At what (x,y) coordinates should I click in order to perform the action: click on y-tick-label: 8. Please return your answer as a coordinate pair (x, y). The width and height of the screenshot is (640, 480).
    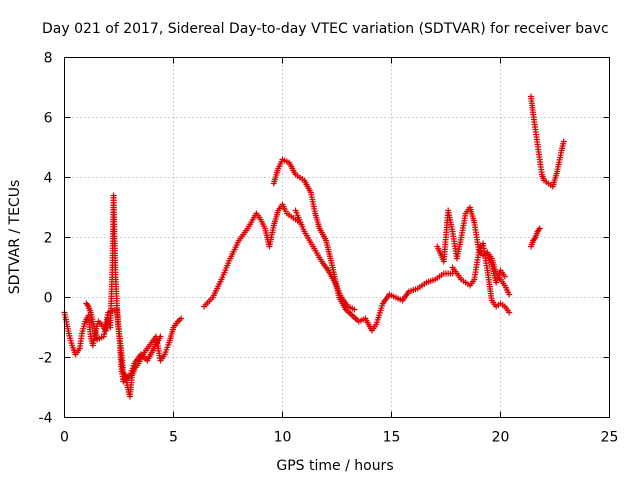
    Looking at the image, I should click on (48, 59).